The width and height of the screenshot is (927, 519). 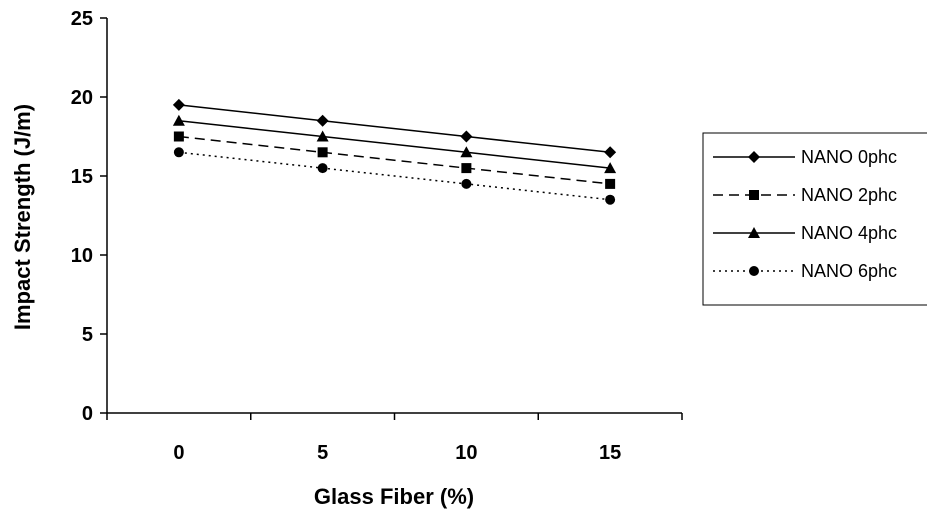 What do you see at coordinates (849, 157) in the screenshot?
I see `legend-label: NANO 0phc` at bounding box center [849, 157].